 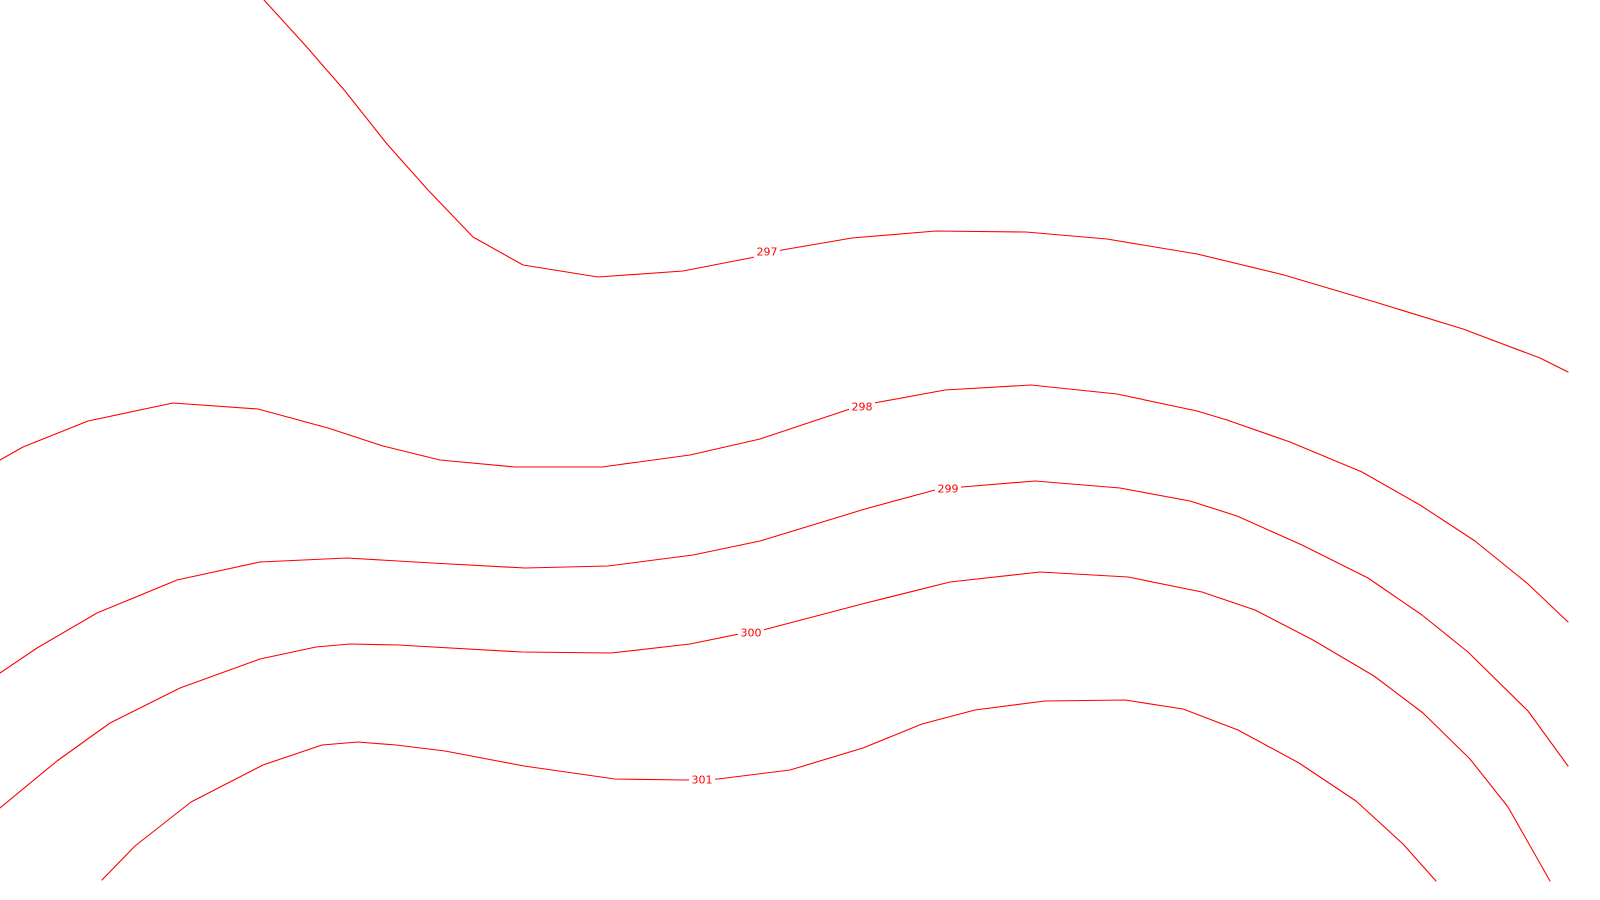 I want to click on contour-label-299: 299, so click(x=948, y=489).